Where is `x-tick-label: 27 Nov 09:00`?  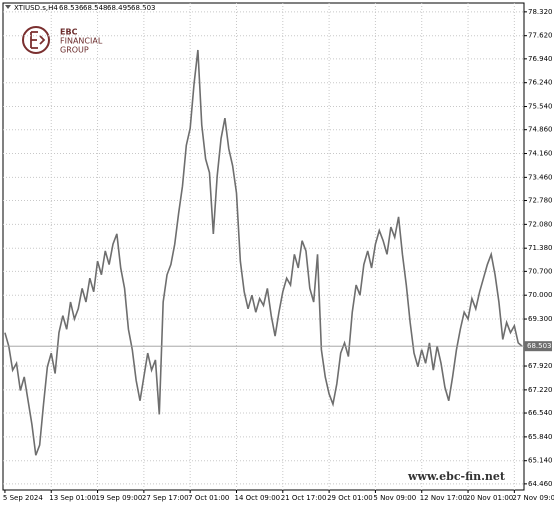
x-tick-label: 27 Nov 09:00 is located at coordinates (533, 498).